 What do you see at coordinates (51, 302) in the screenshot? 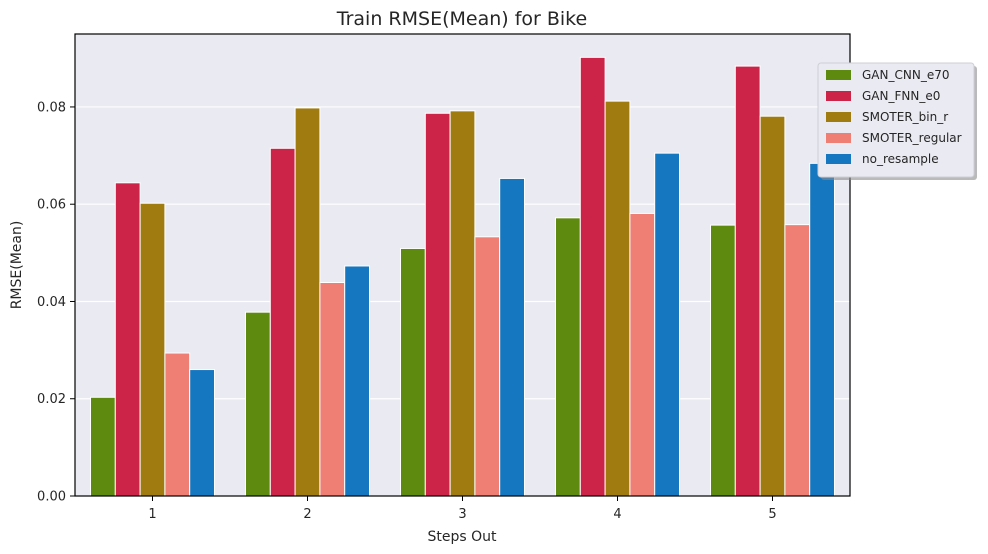
I see `y-tick-label: 0.04` at bounding box center [51, 302].